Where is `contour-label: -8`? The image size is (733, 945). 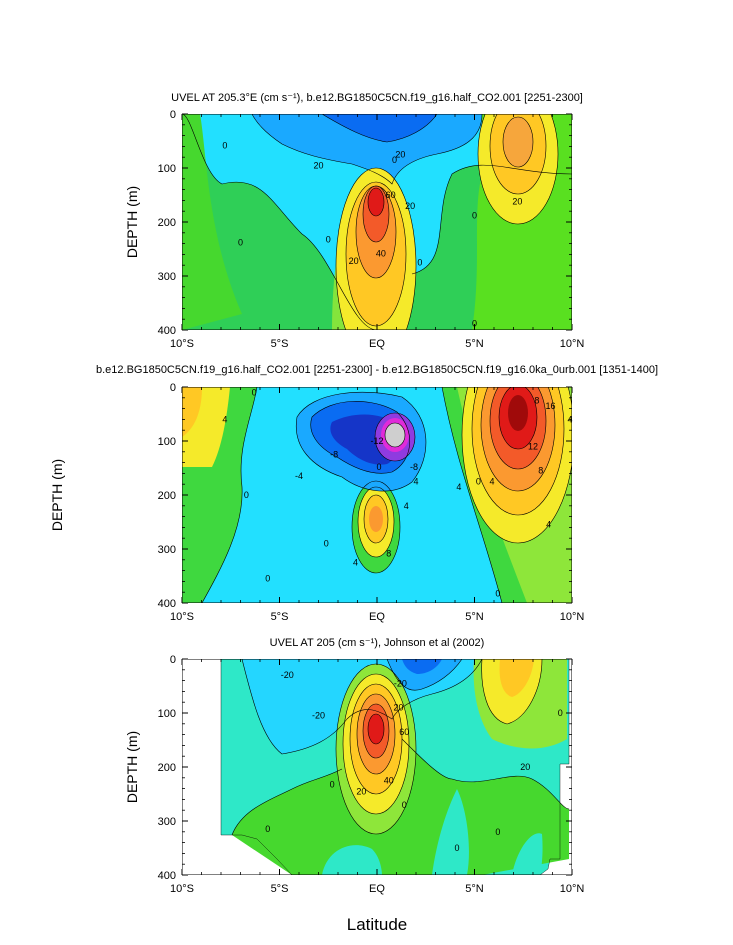 contour-label: -8 is located at coordinates (414, 467).